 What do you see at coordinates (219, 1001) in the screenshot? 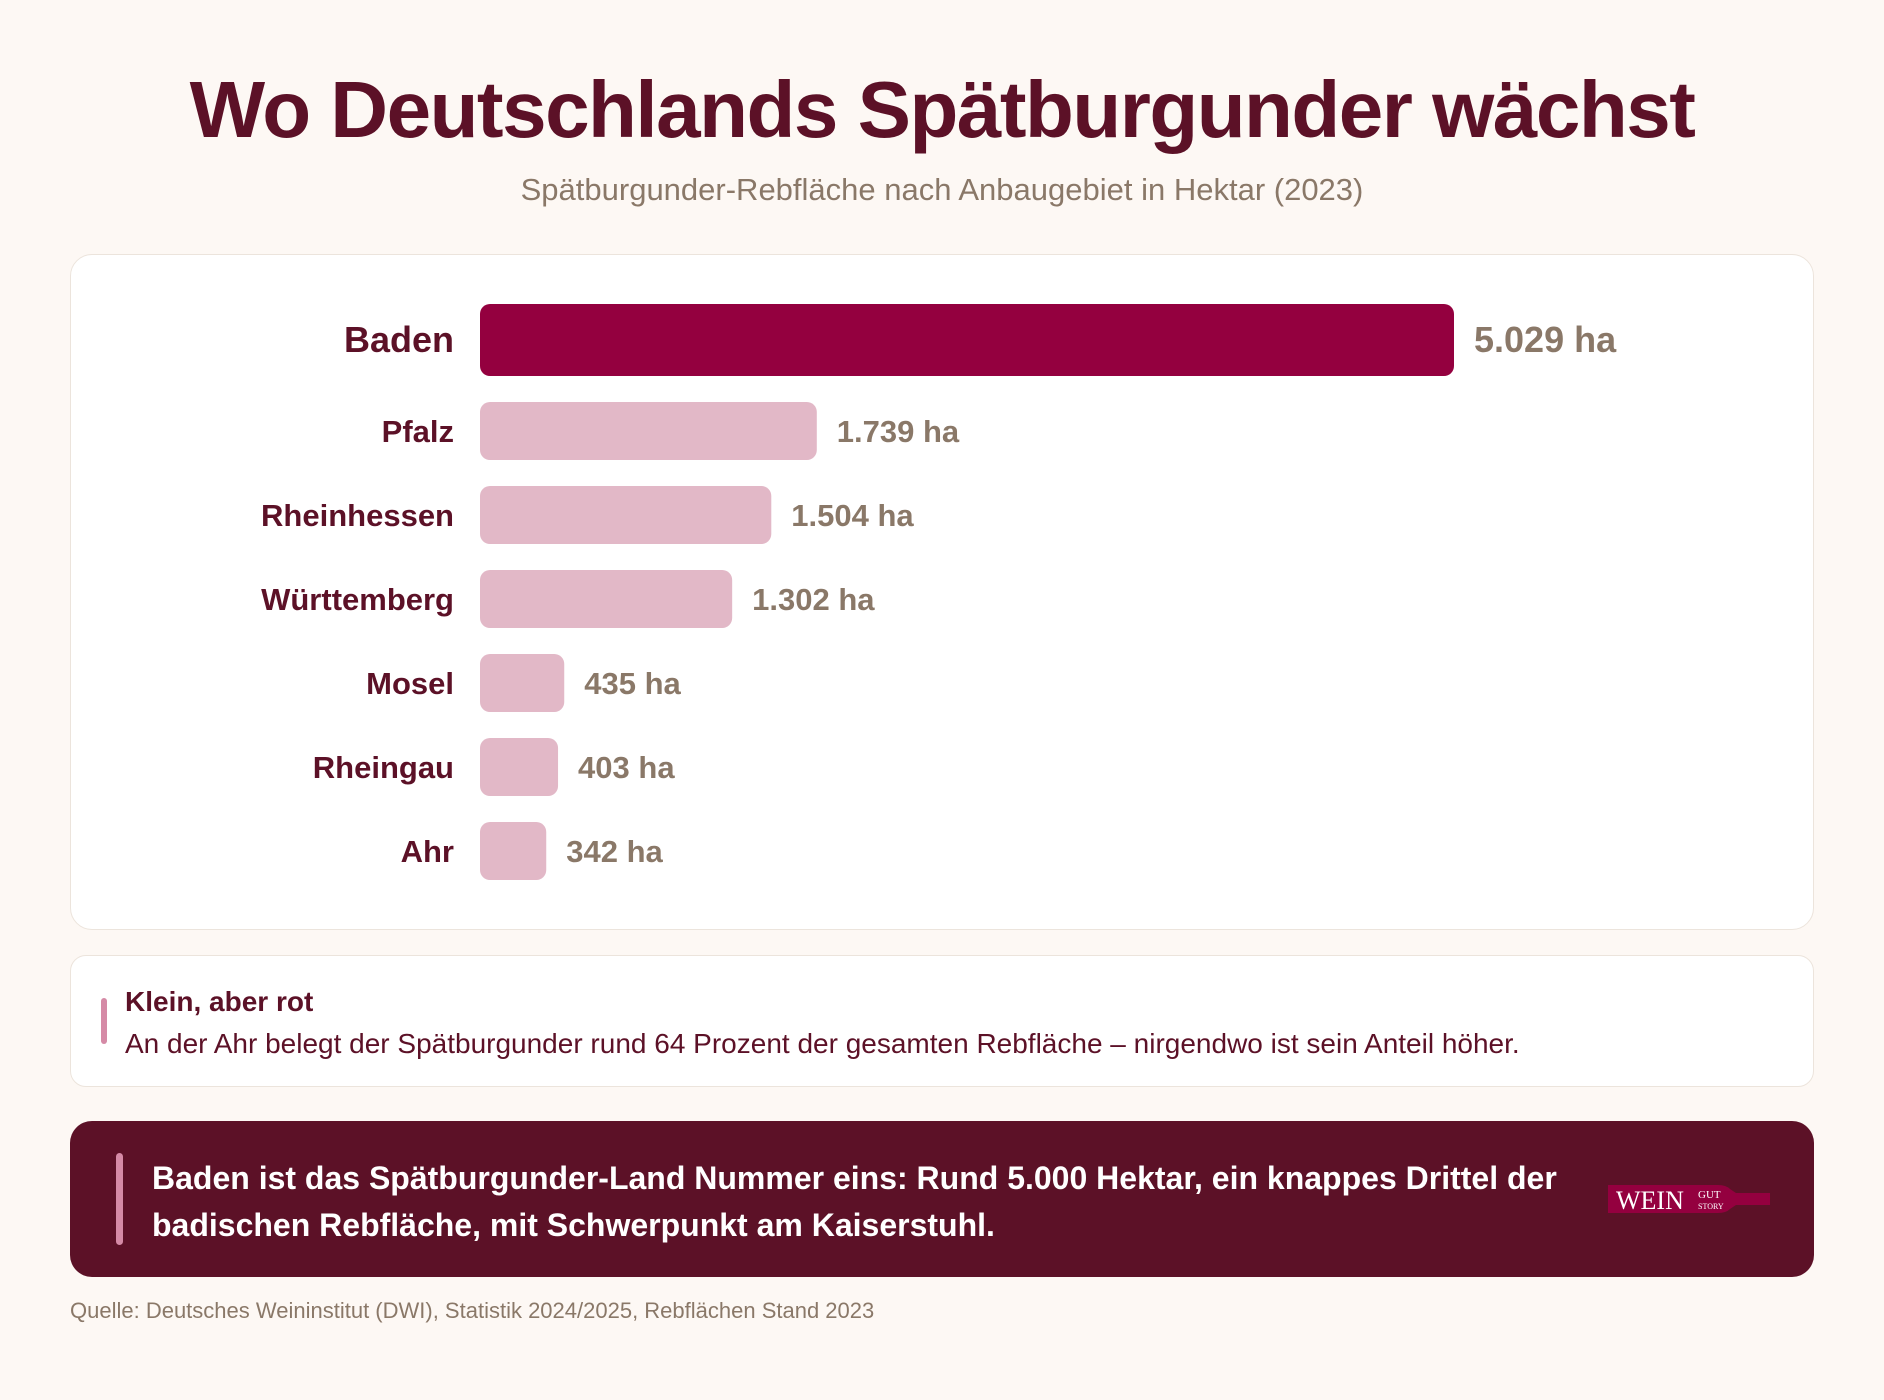
I see `note-title: Klein, aber rot` at bounding box center [219, 1001].